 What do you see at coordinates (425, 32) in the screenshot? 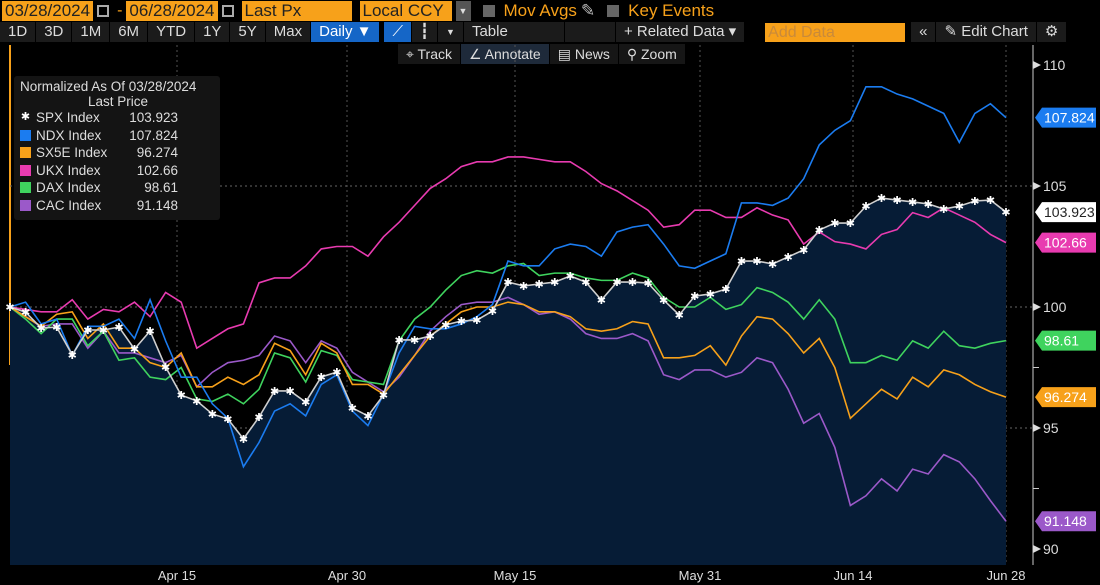
I see `bar-chart-icon: ┇` at bounding box center [425, 32].